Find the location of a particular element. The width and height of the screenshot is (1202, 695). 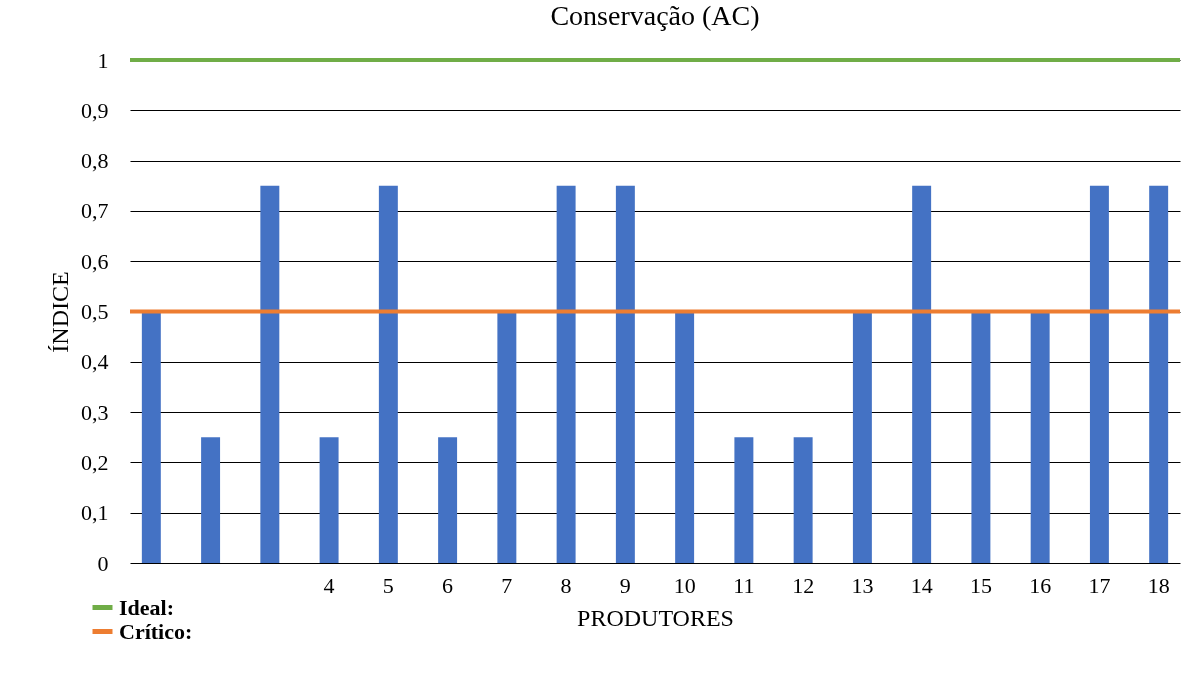

x-axis-title: PRODUTORES is located at coordinates (655, 617).